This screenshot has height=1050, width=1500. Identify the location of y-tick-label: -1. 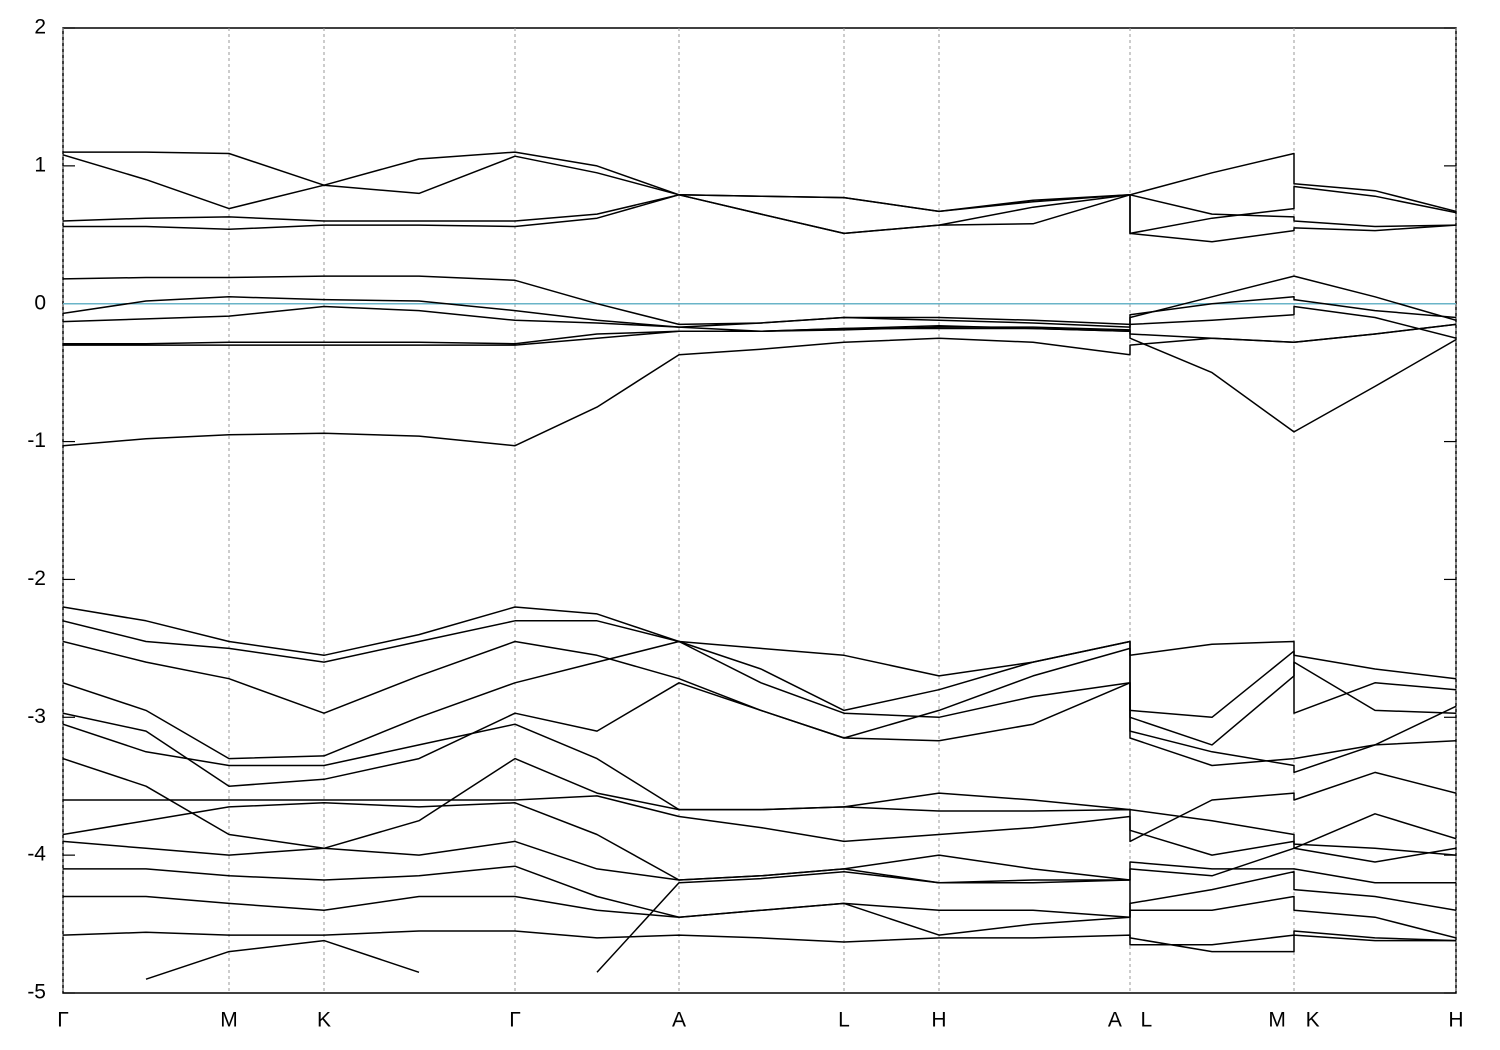
(36, 440).